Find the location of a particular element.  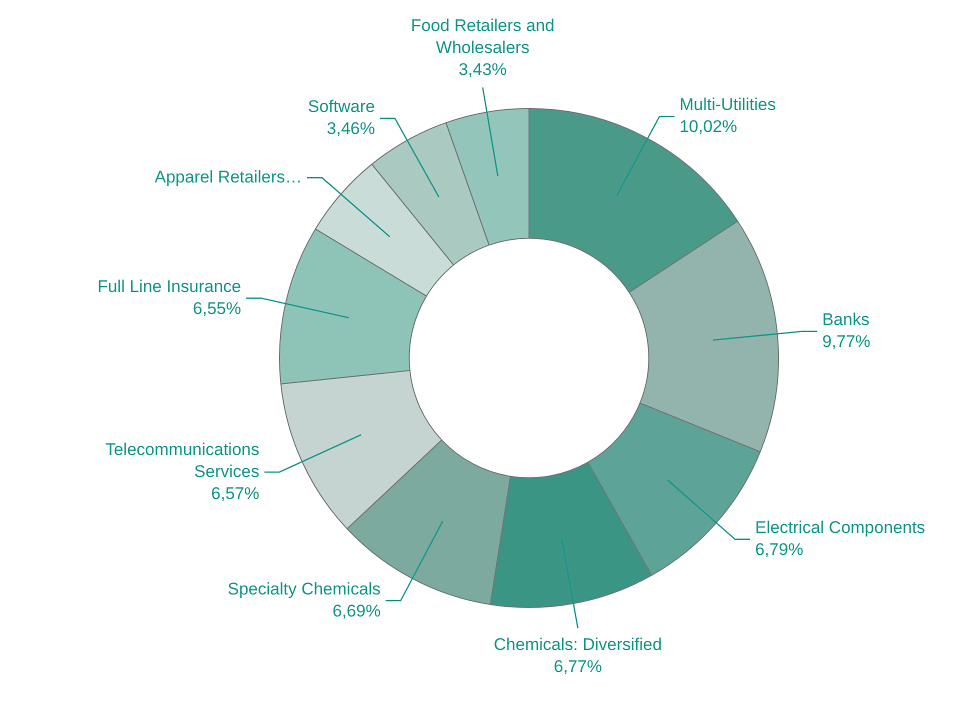

slice-label: Electrical Components is located at coordinates (840, 527).